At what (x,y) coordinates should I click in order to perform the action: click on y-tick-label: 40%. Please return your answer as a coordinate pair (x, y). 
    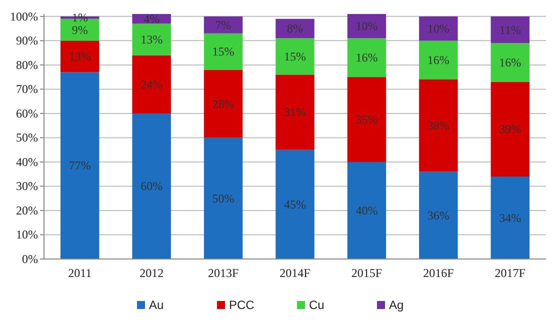
    Looking at the image, I should click on (27, 161).